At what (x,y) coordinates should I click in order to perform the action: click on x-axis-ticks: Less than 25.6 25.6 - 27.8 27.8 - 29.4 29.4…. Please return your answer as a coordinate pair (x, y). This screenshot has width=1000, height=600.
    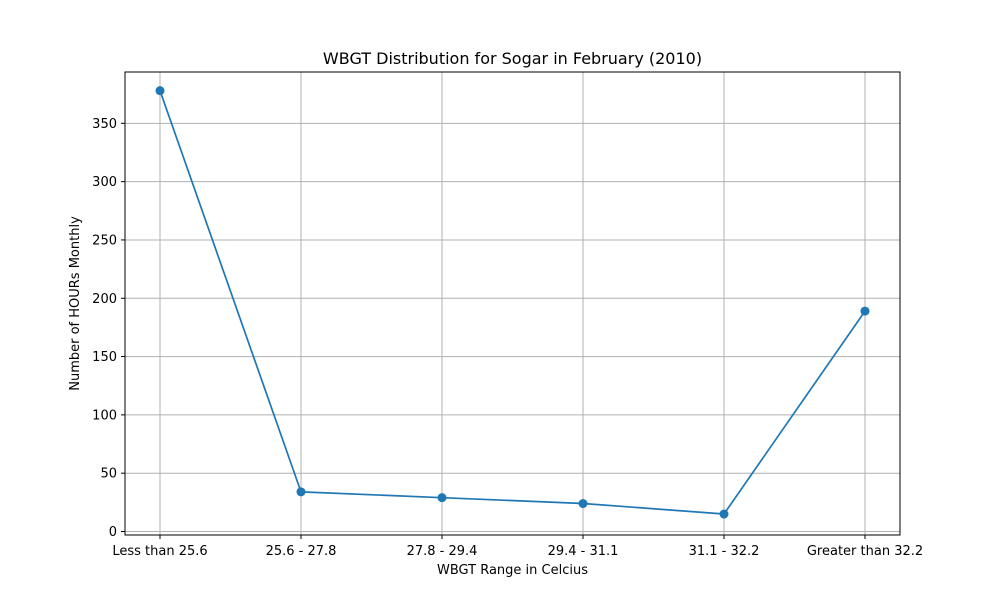
    Looking at the image, I should click on (517, 547).